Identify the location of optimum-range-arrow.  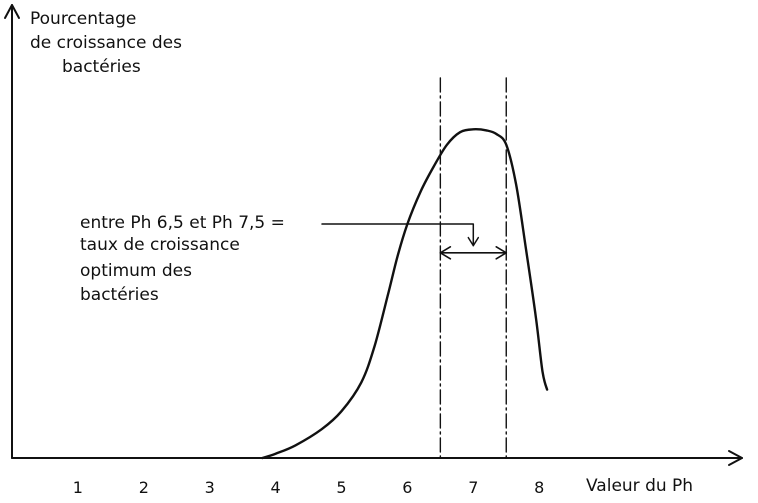
(473, 253).